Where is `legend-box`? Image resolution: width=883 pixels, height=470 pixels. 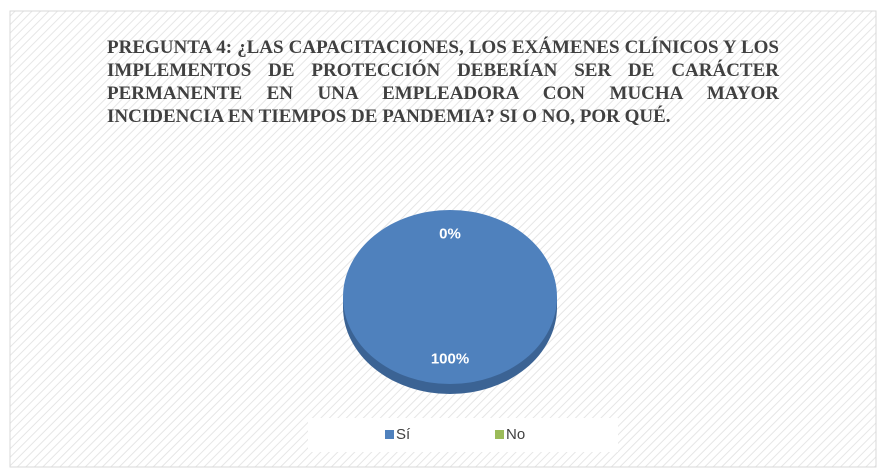
legend-box is located at coordinates (463, 435).